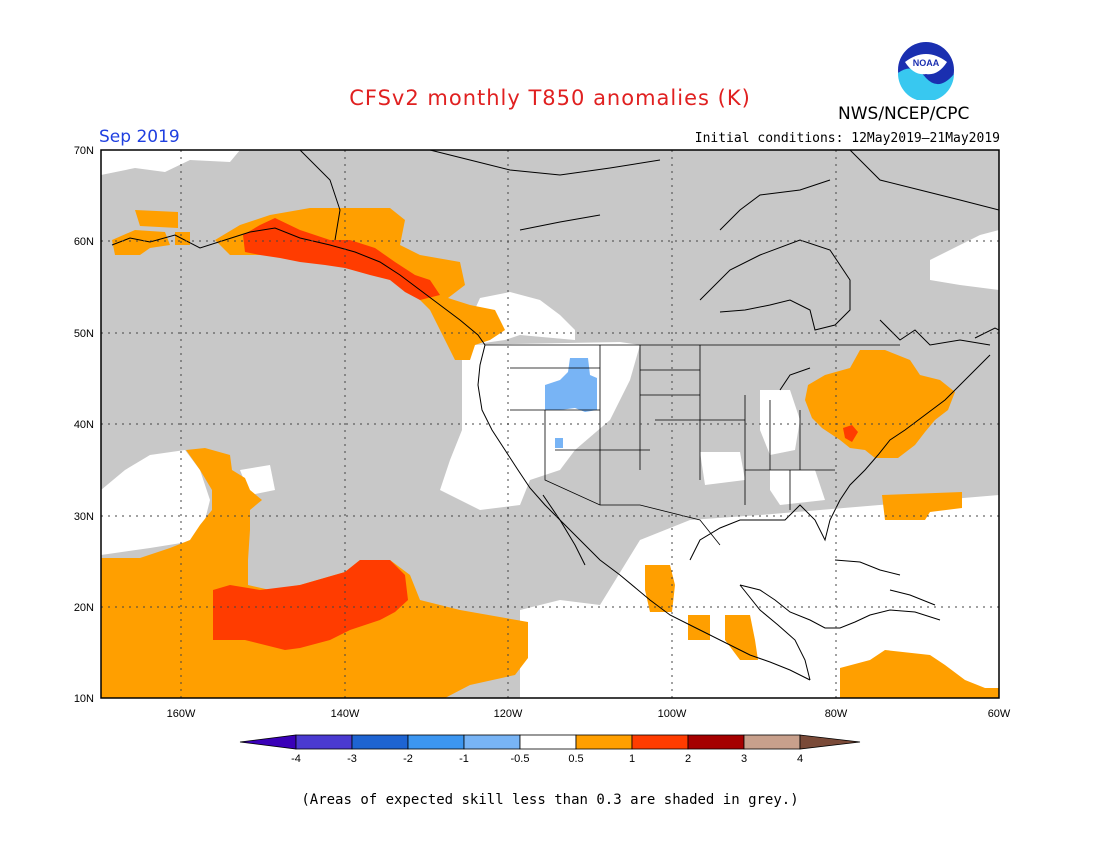 This screenshot has width=1100, height=850. What do you see at coordinates (520, 759) in the screenshot?
I see `colorbar-label: -0.5` at bounding box center [520, 759].